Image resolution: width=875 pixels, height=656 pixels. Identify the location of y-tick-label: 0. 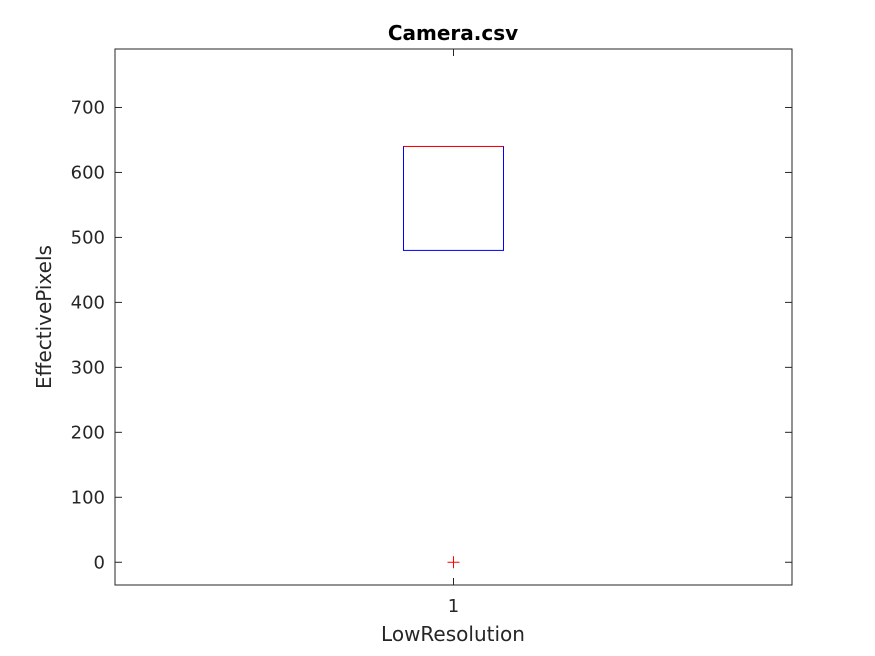
(99, 562).